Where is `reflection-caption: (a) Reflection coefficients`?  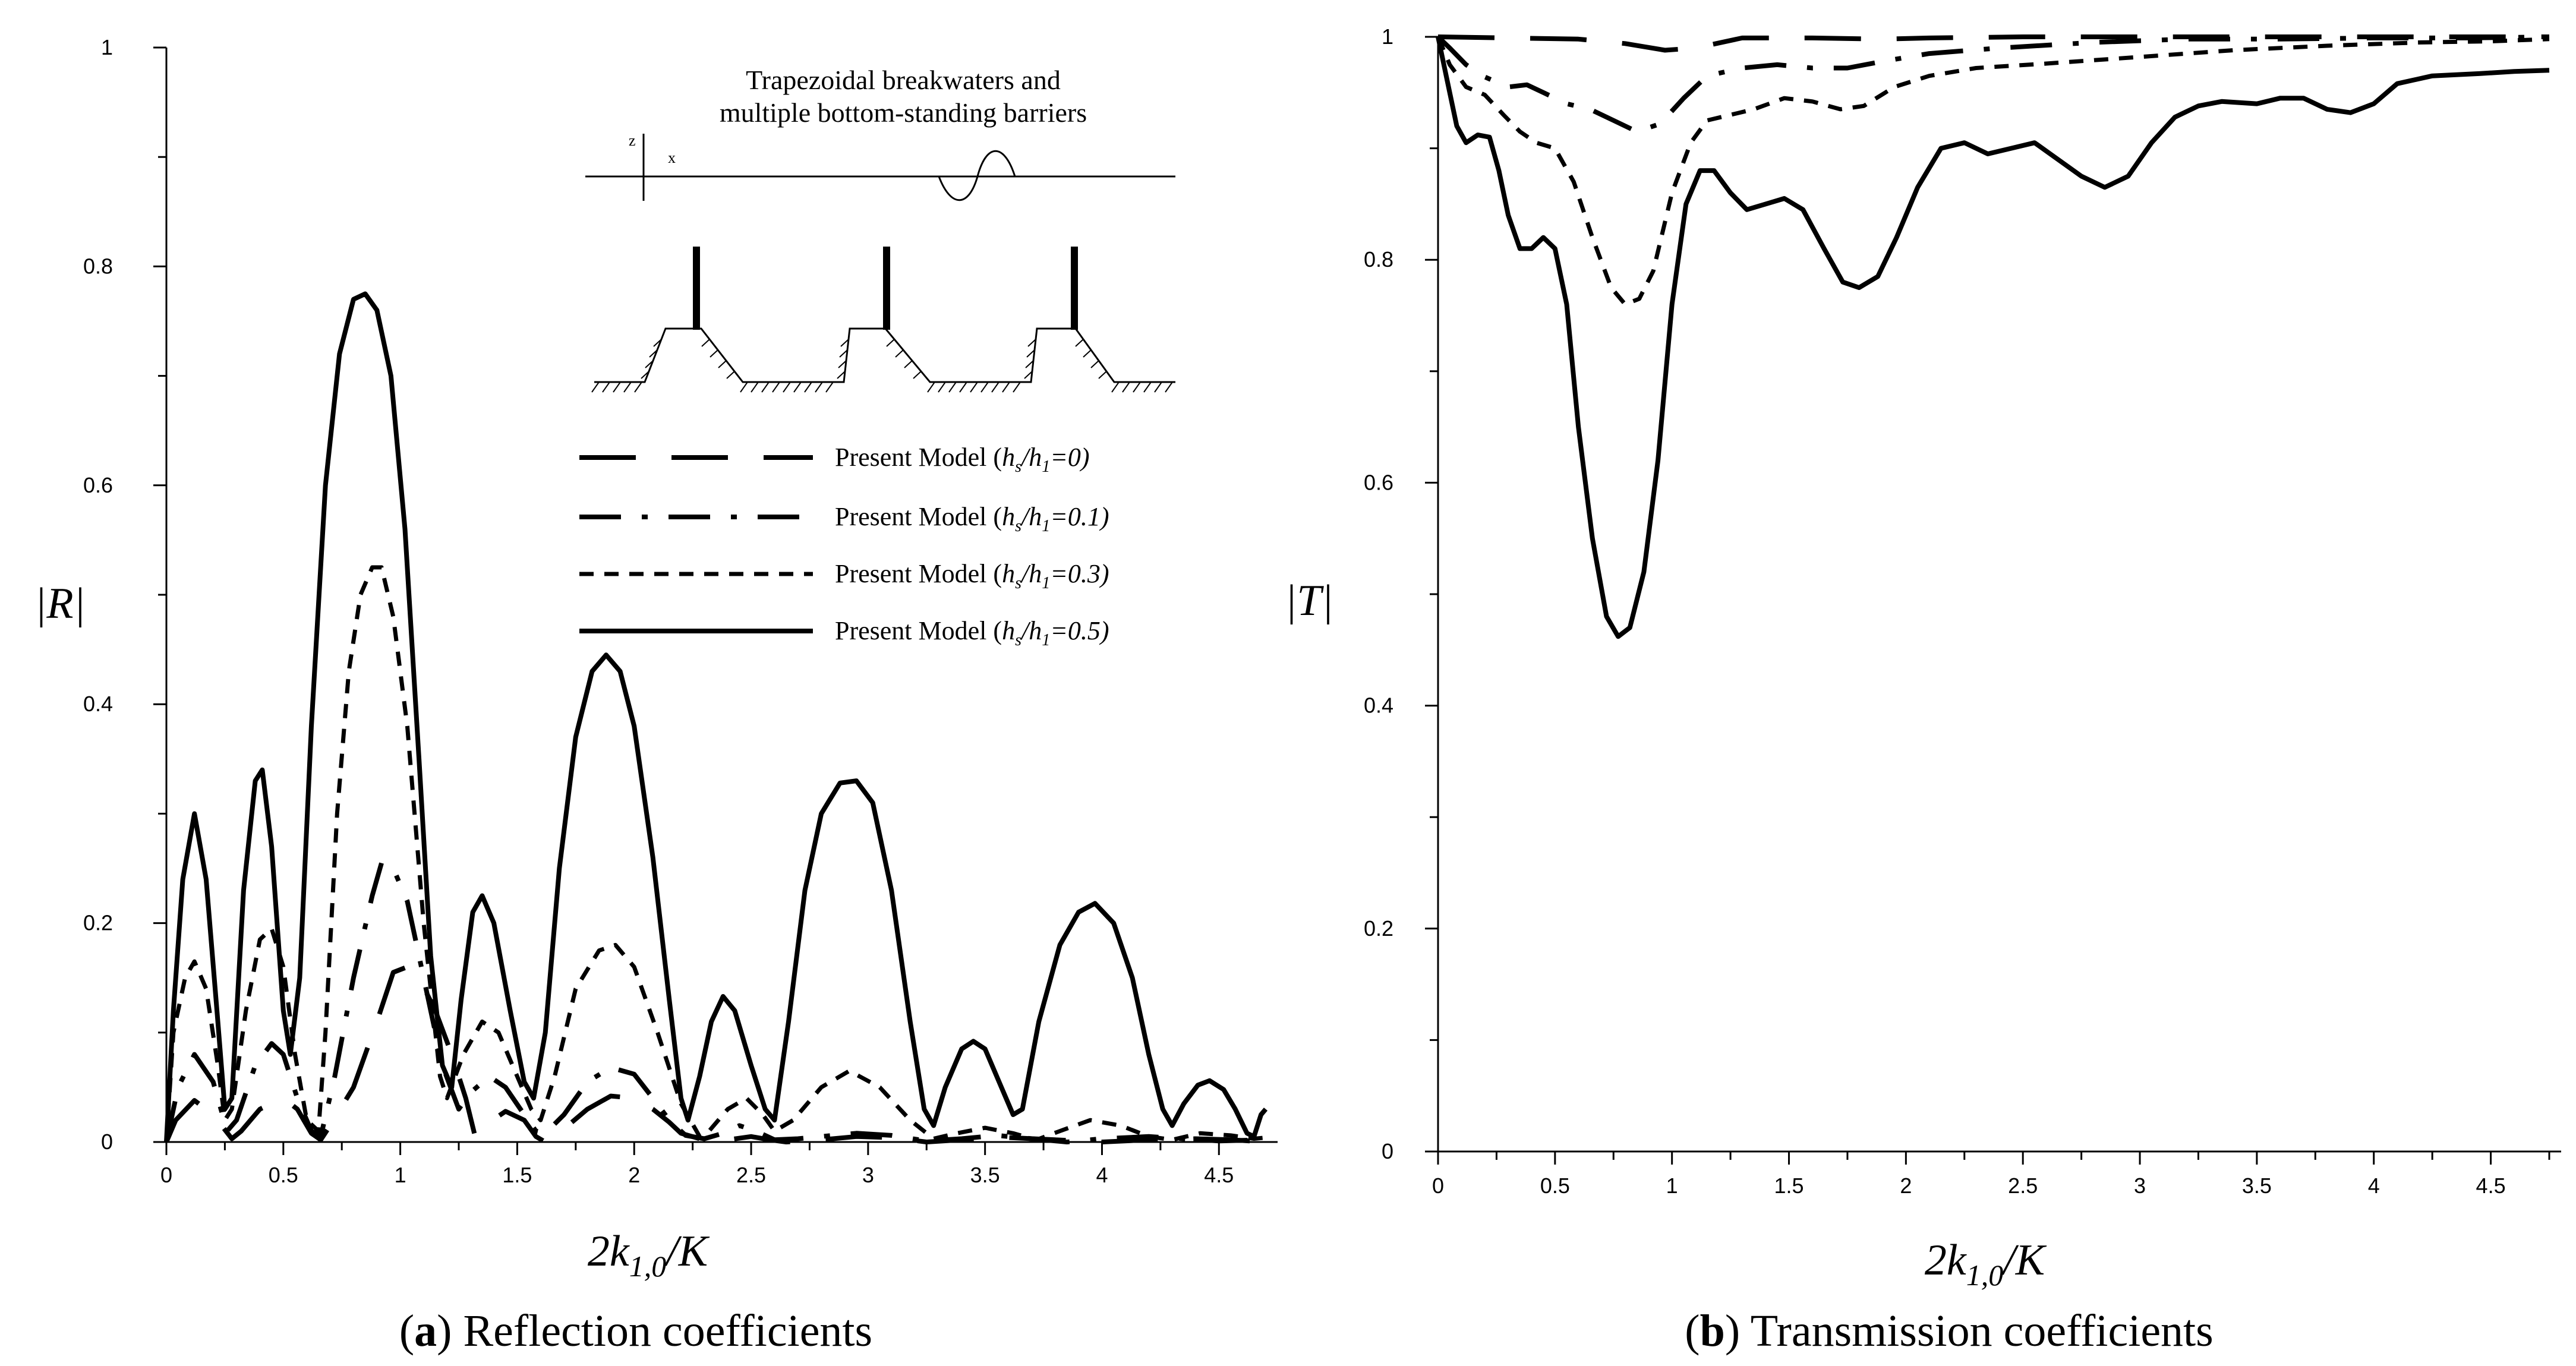
reflection-caption: (a) Reflection coefficients is located at coordinates (635, 1331).